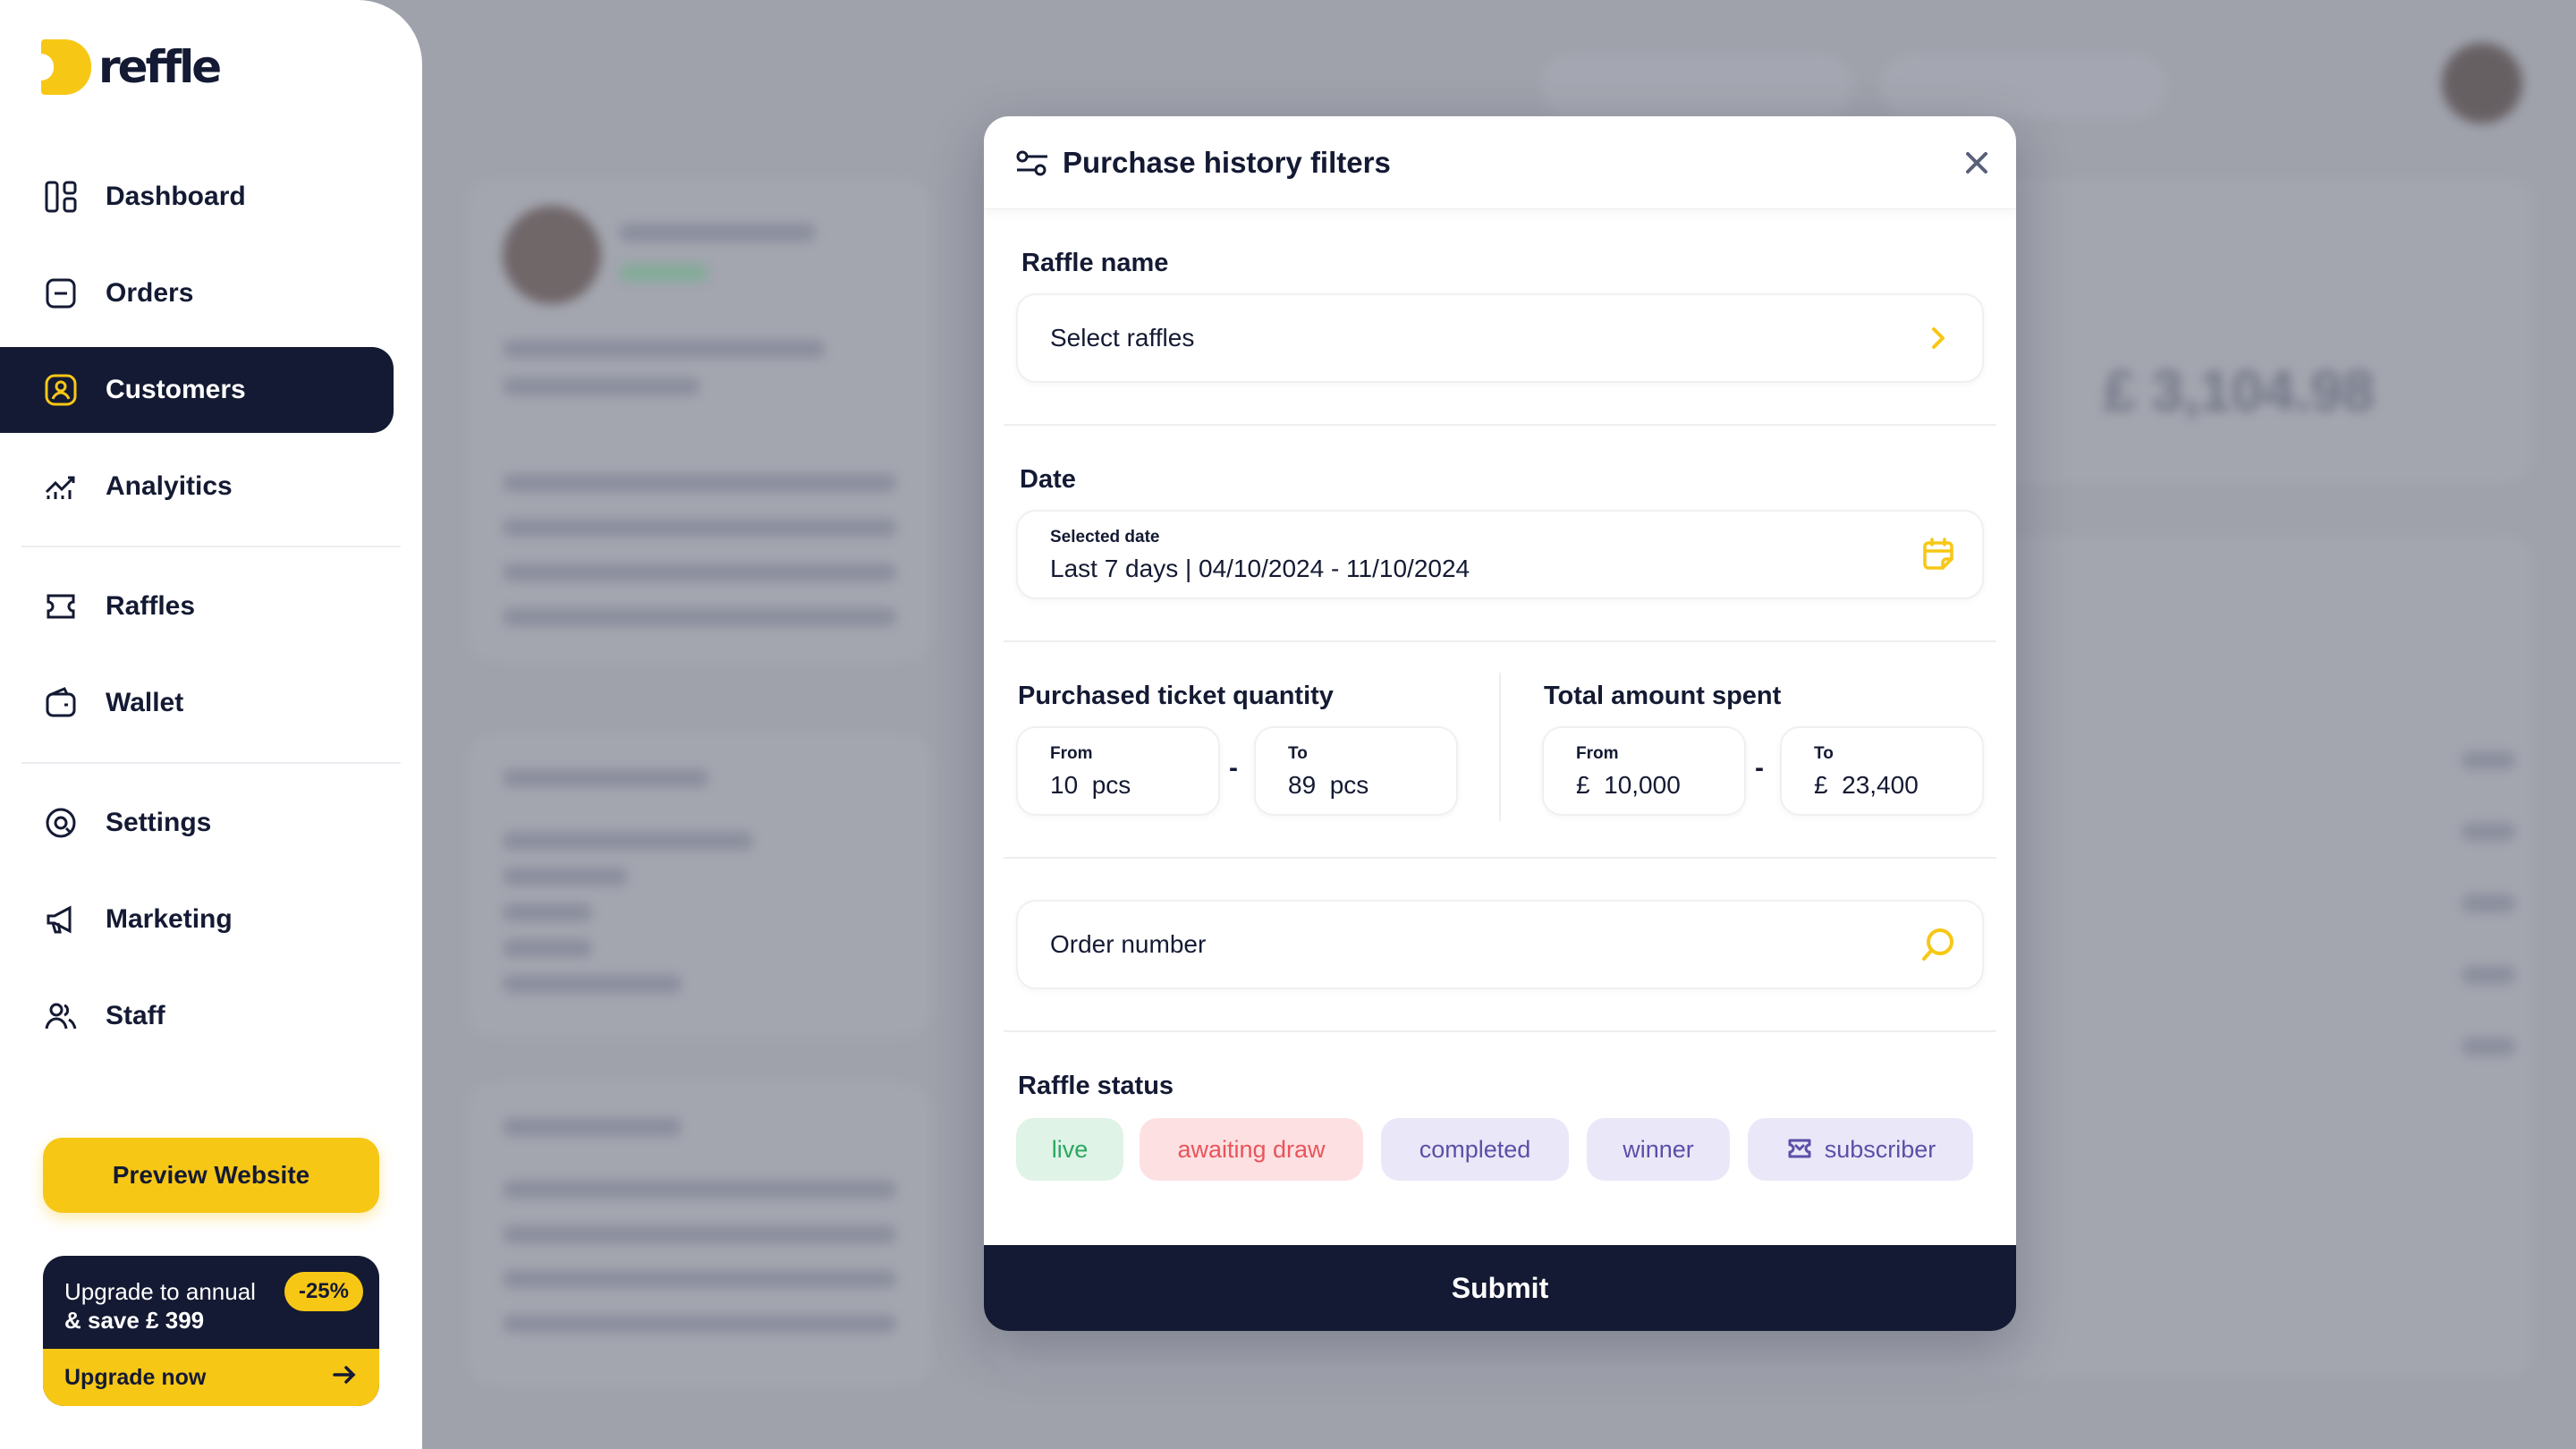 The width and height of the screenshot is (2576, 1449). I want to click on subscriber-icon, so click(1799, 1149).